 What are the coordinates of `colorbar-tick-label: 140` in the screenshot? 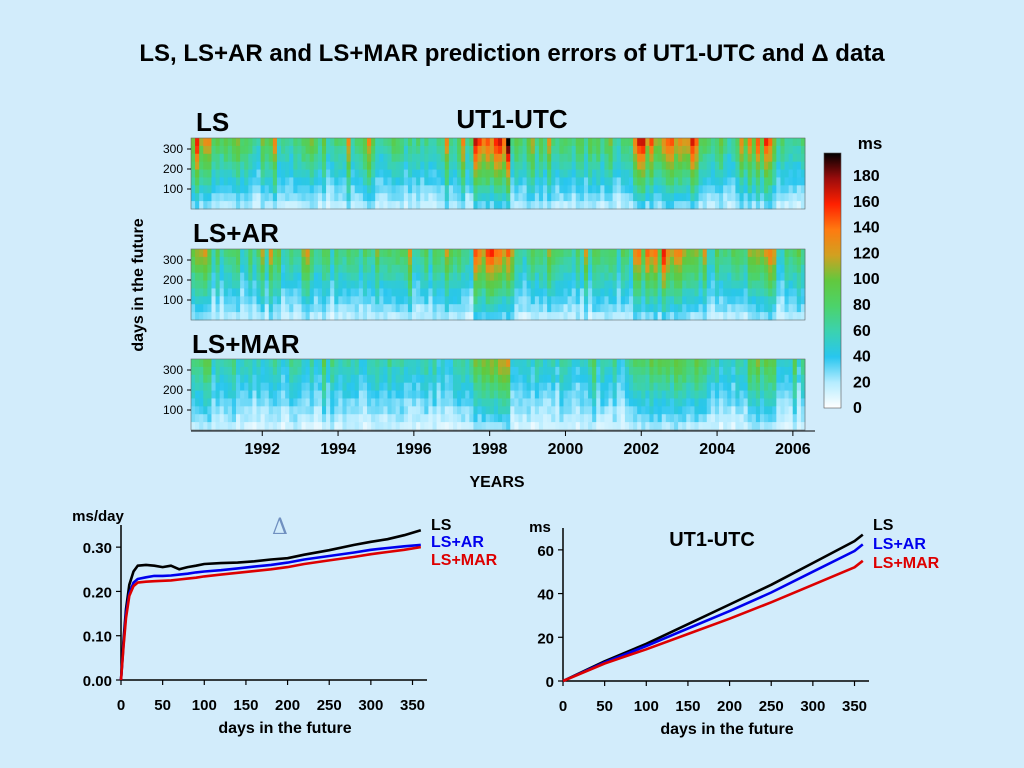 It's located at (866, 228).